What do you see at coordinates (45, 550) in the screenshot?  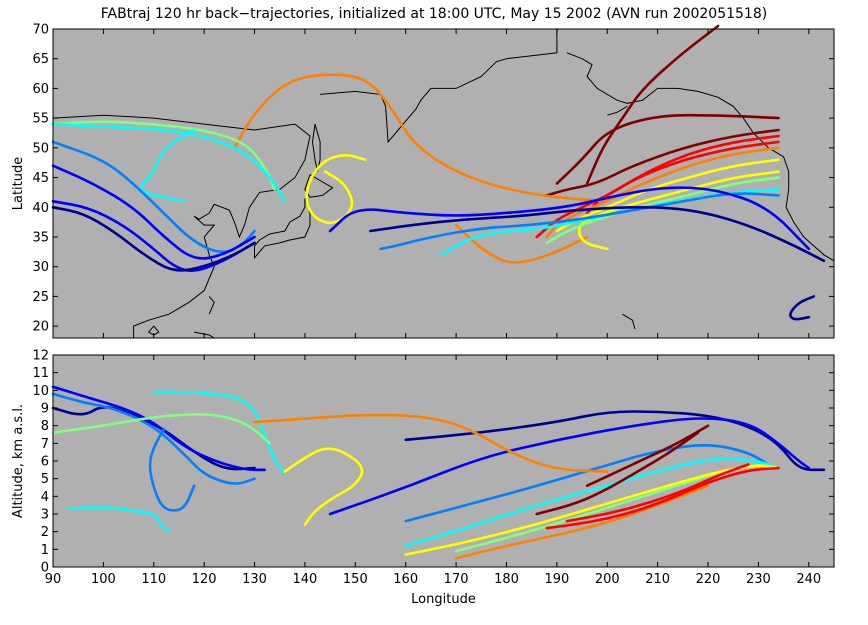 I see `altitude-ytick-label: 1` at bounding box center [45, 550].